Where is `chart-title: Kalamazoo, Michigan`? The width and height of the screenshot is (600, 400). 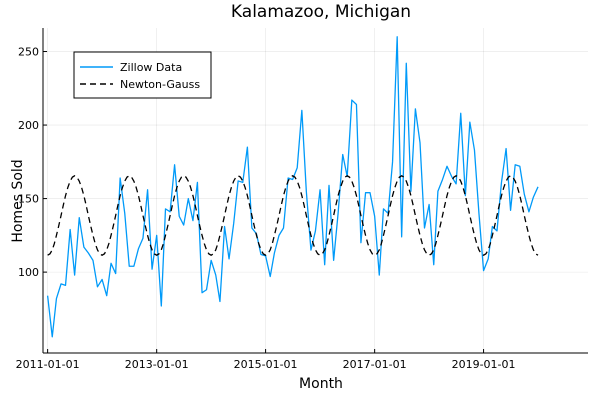 chart-title: Kalamazoo, Michigan is located at coordinates (321, 12).